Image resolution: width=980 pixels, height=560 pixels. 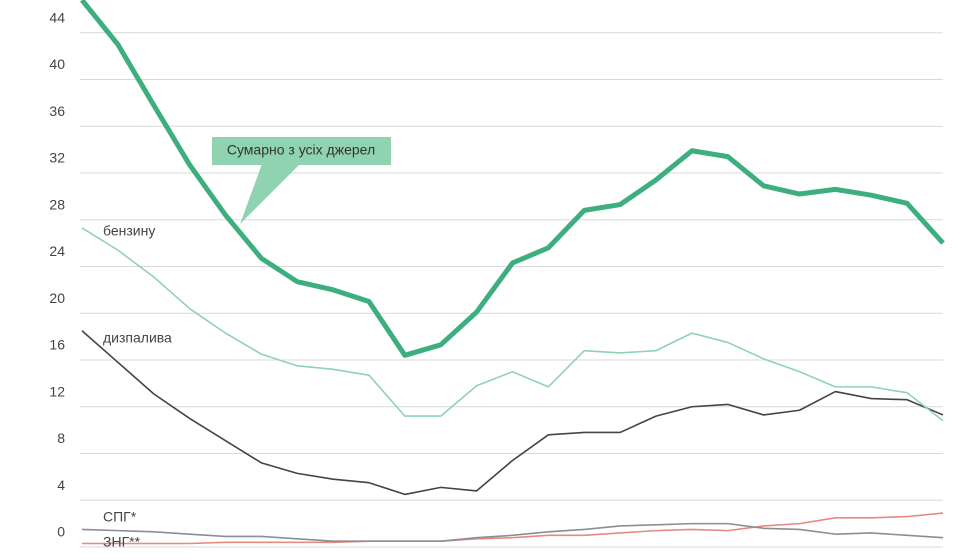 What do you see at coordinates (120, 517) in the screenshot?
I see `series-label: СПГ*` at bounding box center [120, 517].